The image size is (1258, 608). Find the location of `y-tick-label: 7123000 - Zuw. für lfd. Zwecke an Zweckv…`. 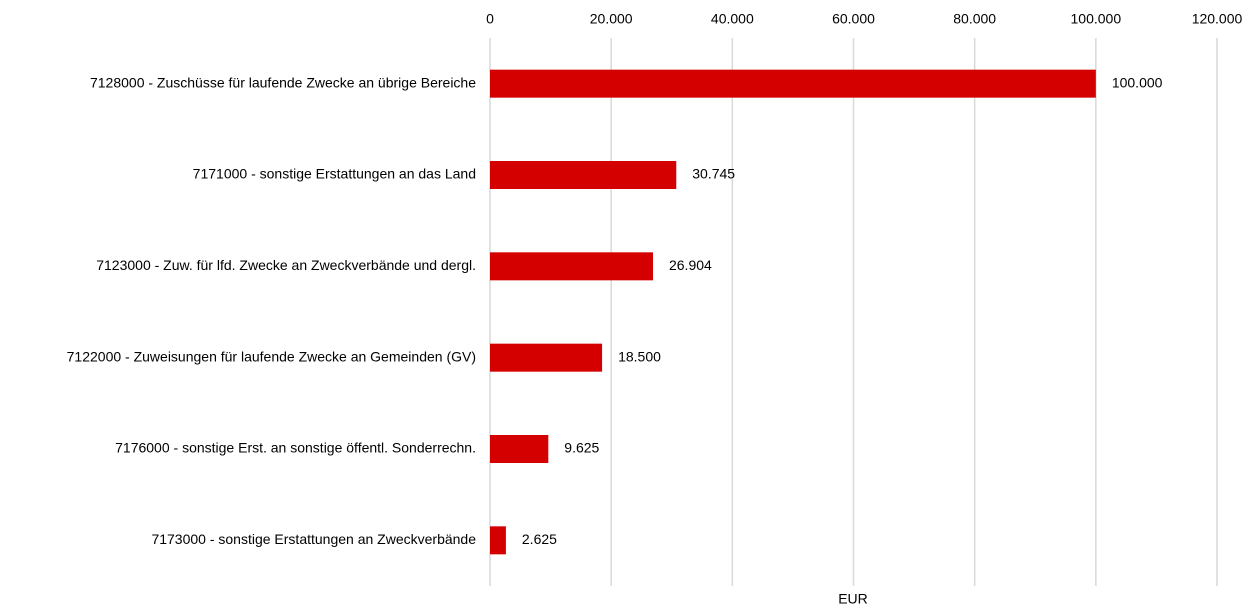

y-tick-label: 7123000 - Zuw. für lfd. Zwecke an Zweckv… is located at coordinates (286, 265).